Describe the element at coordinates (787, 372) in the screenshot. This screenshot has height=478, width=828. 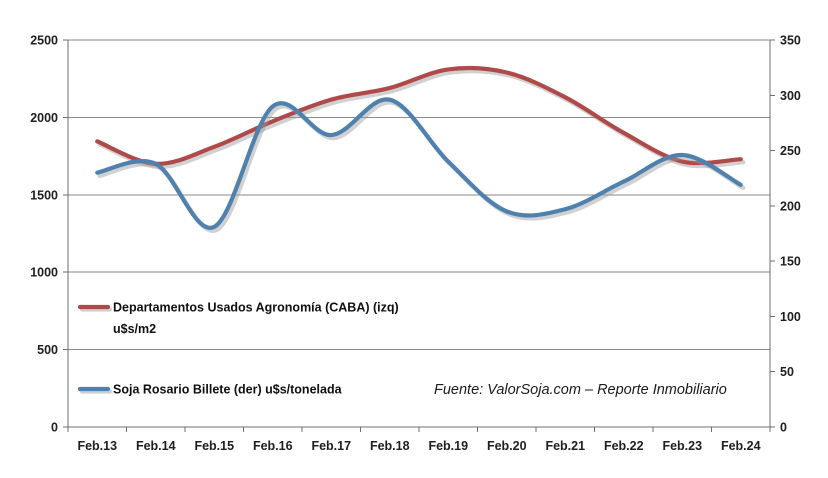
I see `right-axis-tick-label: 50` at that location.